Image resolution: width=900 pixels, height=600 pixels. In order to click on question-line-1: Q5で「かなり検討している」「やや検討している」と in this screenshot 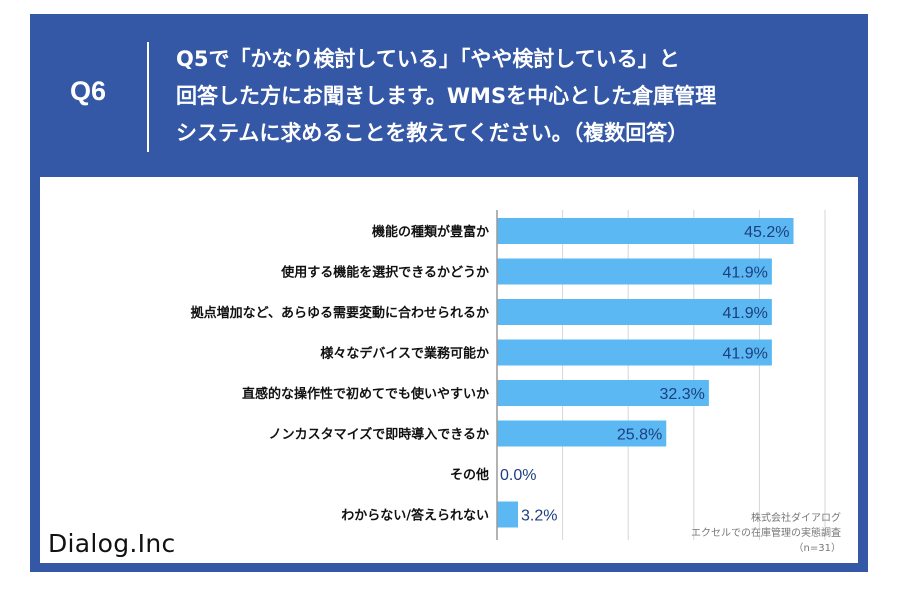, I will do `click(428, 59)`.